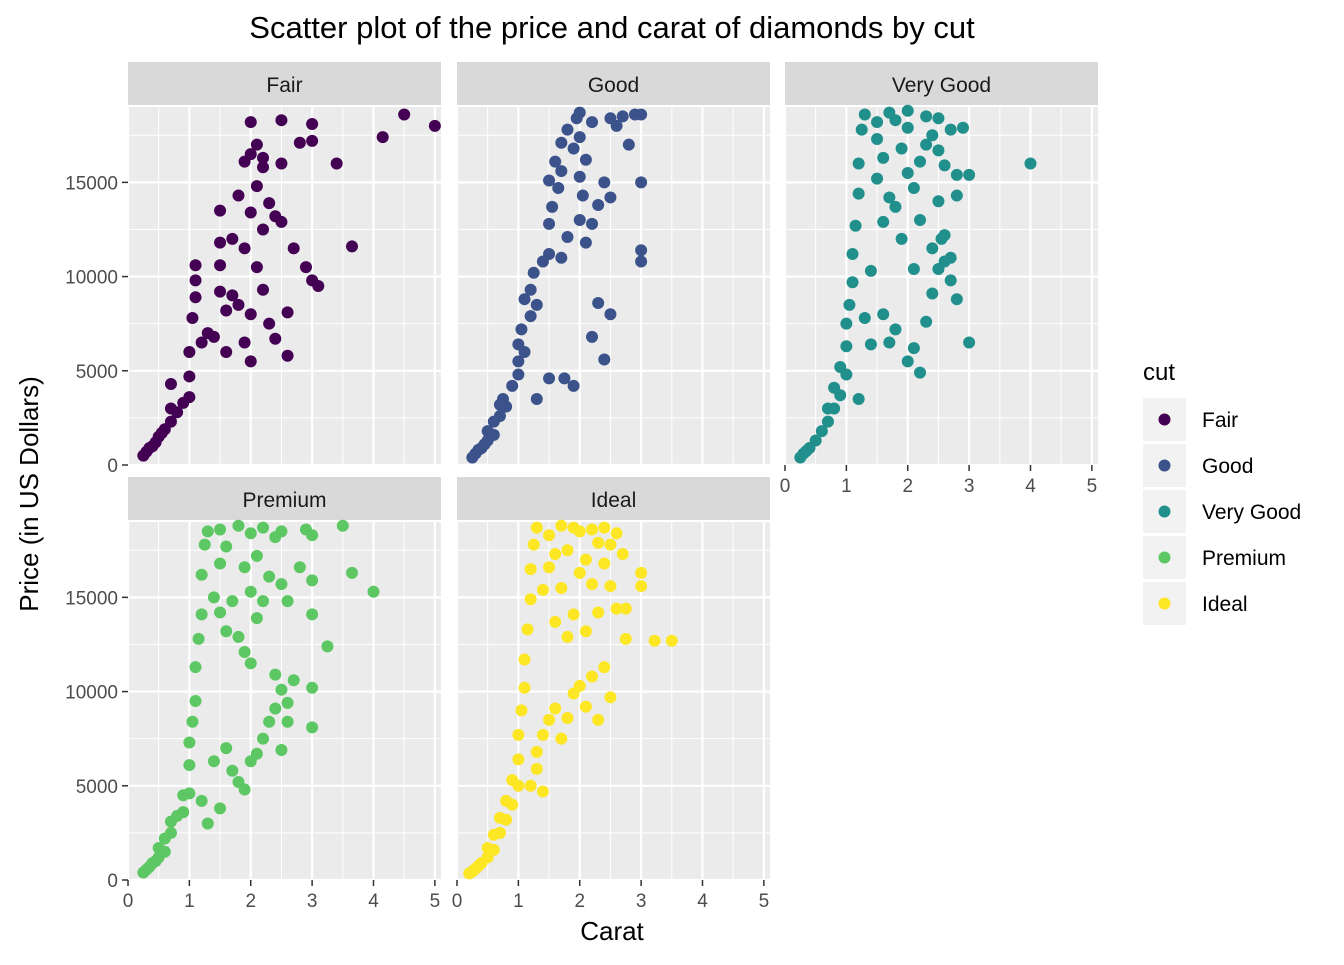 Image resolution: width=1344 pixels, height=965 pixels. I want to click on legend-item-fair: Fair, so click(1190, 419).